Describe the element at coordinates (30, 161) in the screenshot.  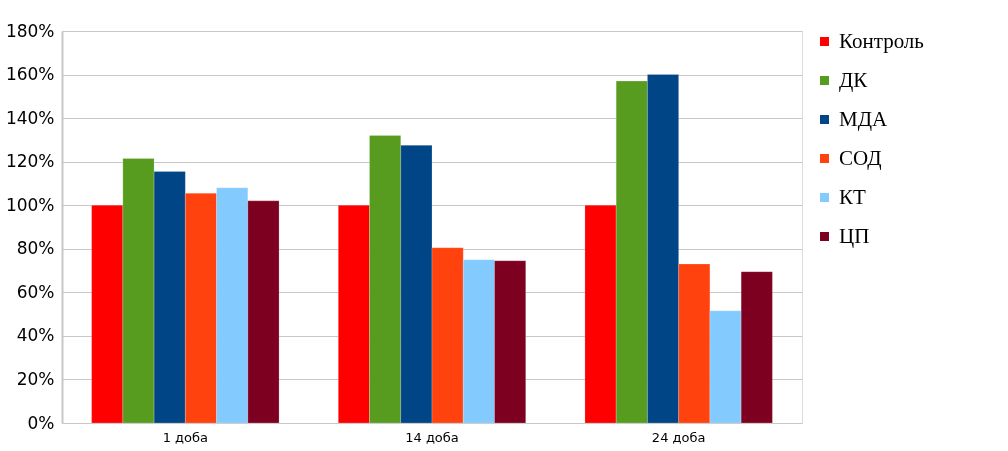
I see `y-tick-label: 120%` at that location.